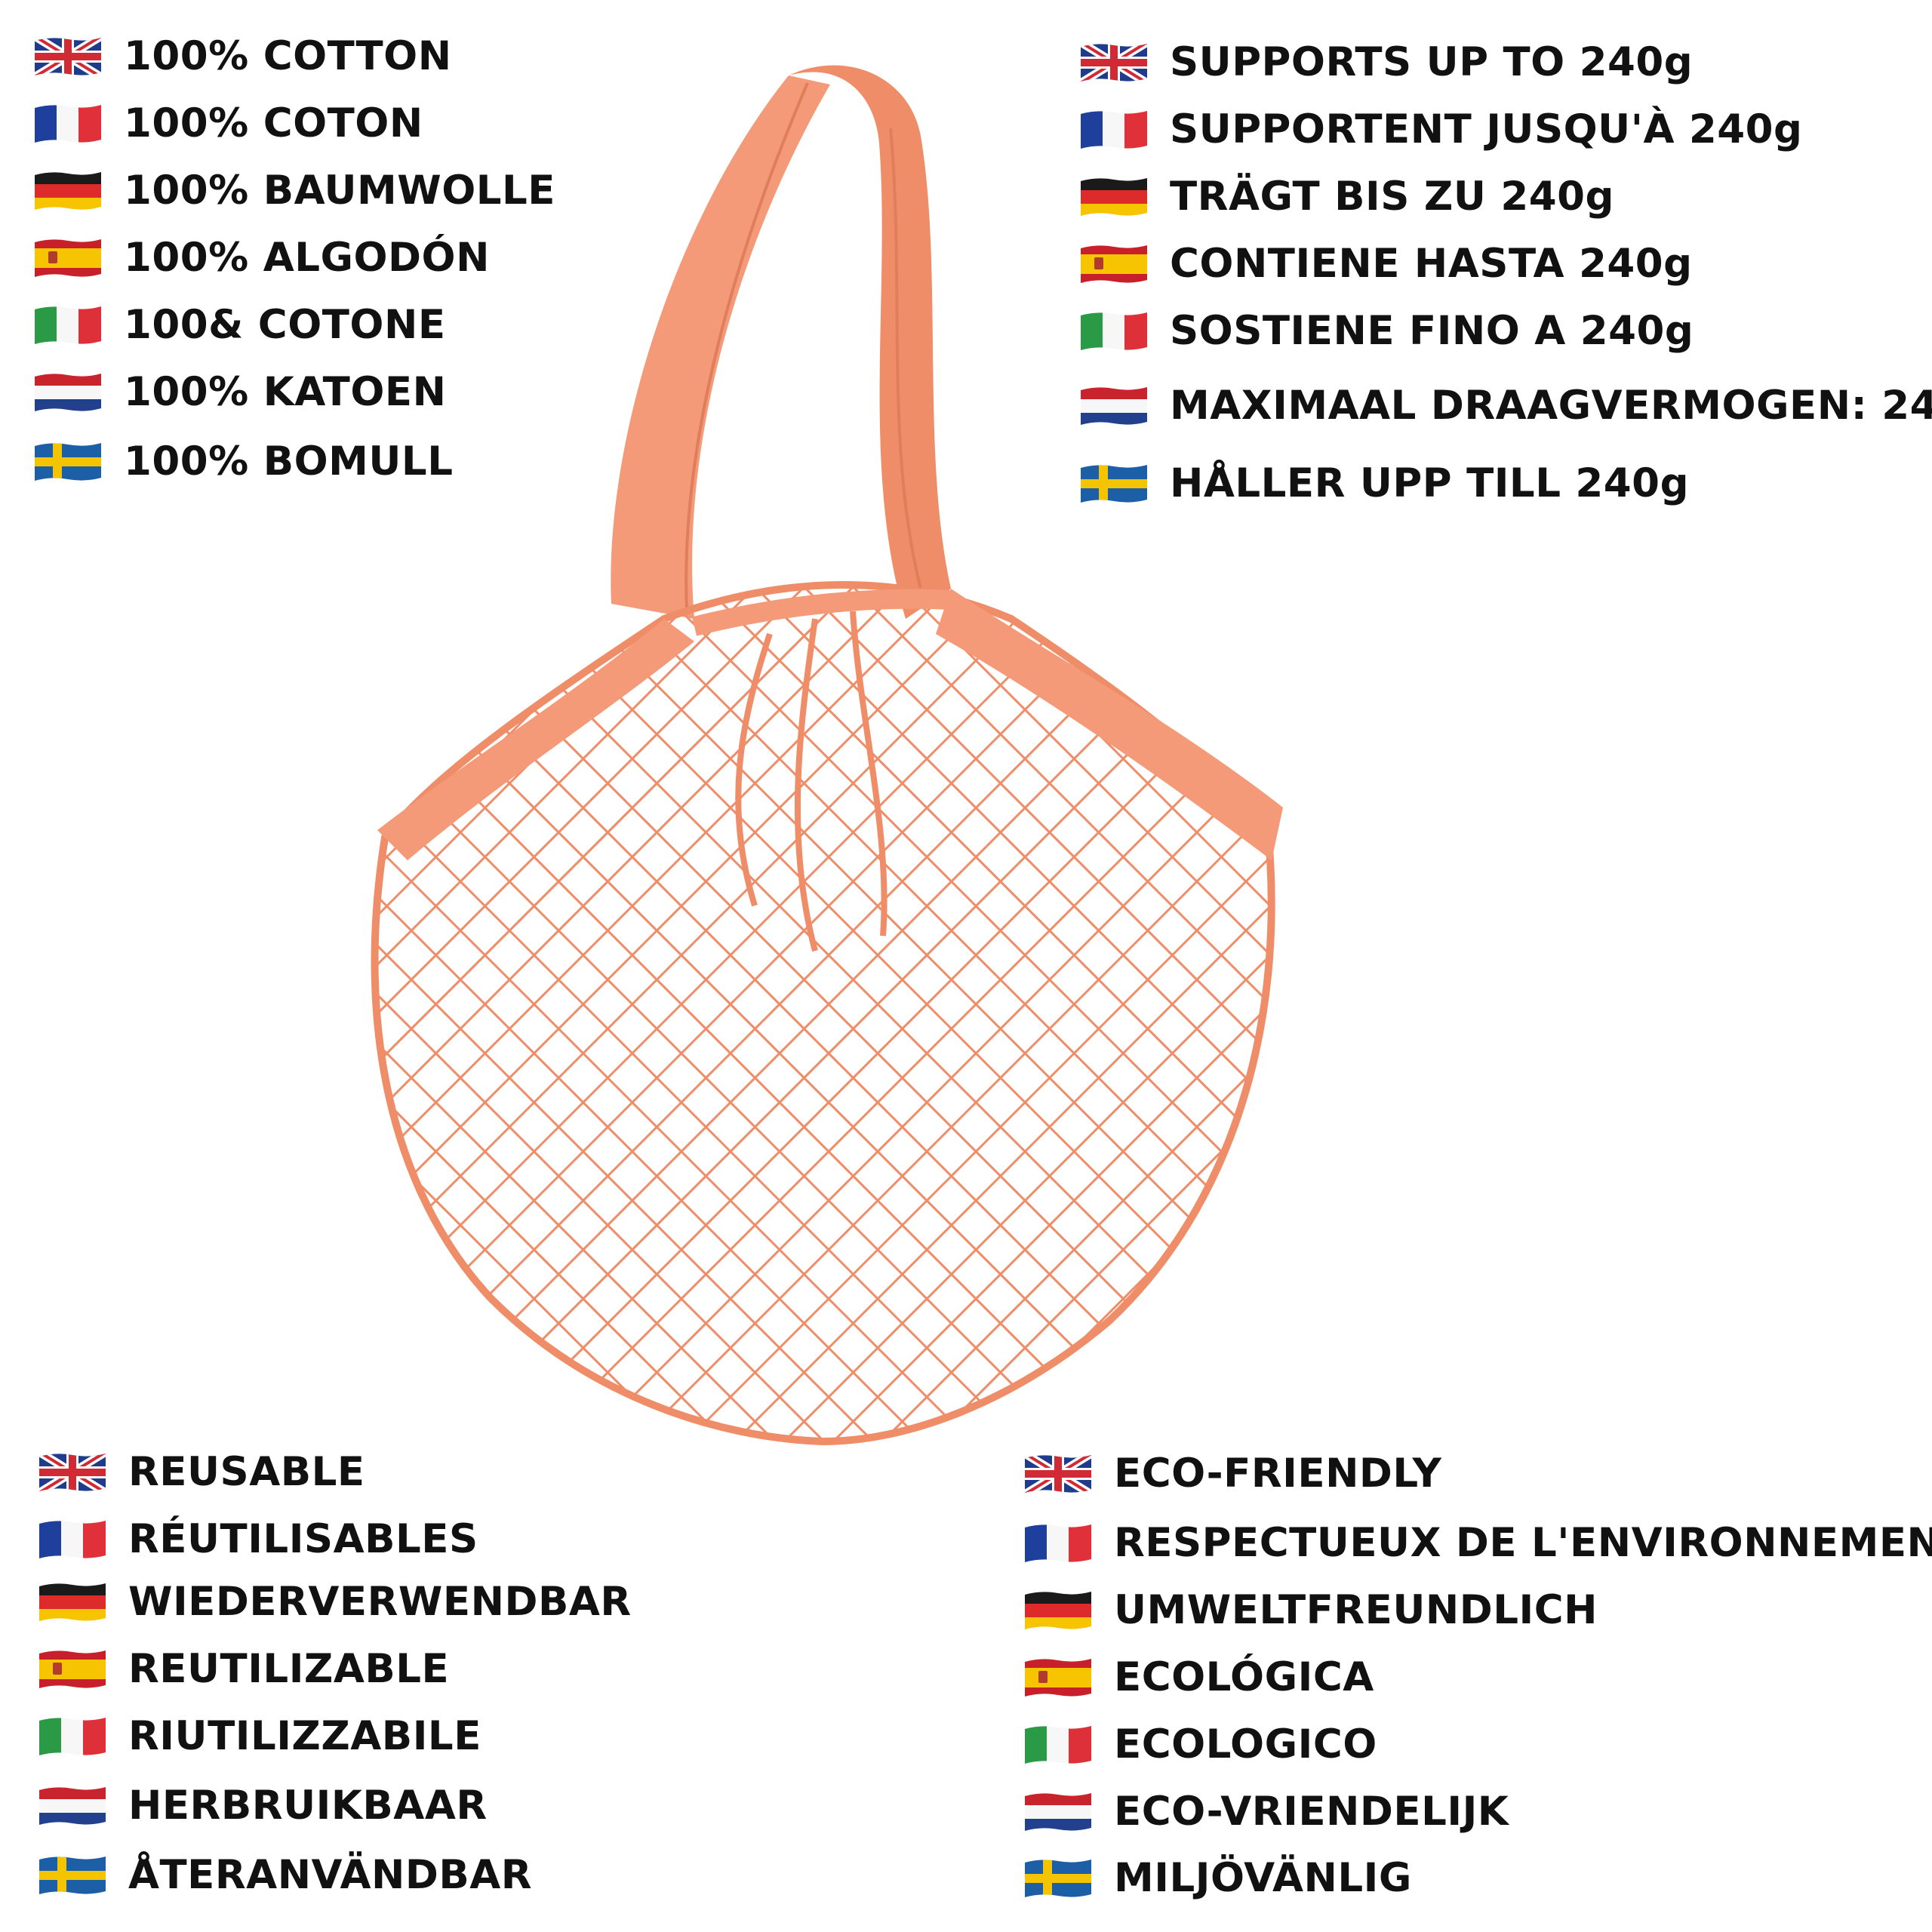  I want to click on list-item: WIEDERVERWENDBAR, so click(335, 1602).